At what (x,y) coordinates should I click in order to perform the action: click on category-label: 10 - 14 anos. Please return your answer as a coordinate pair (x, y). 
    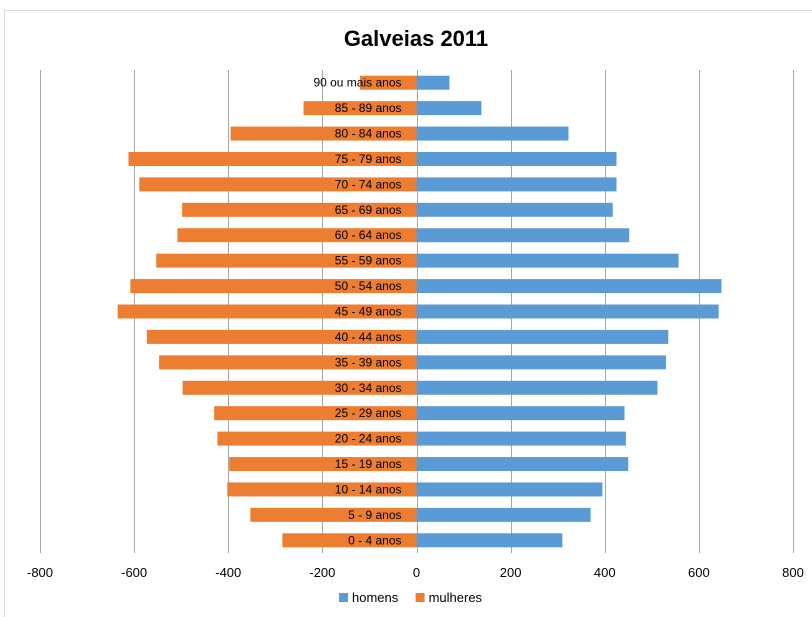
    Looking at the image, I should click on (368, 489).